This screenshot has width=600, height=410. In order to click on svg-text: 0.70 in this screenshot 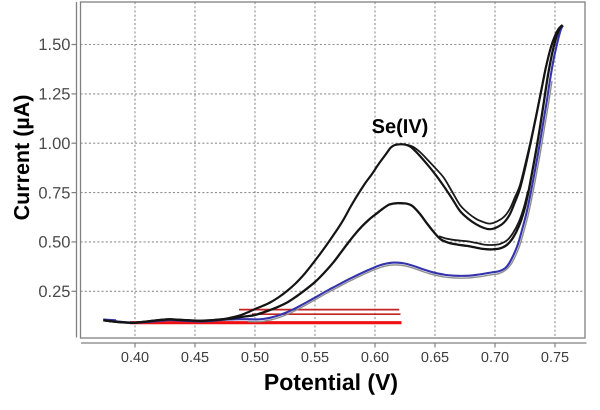, I will do `click(495, 358)`.